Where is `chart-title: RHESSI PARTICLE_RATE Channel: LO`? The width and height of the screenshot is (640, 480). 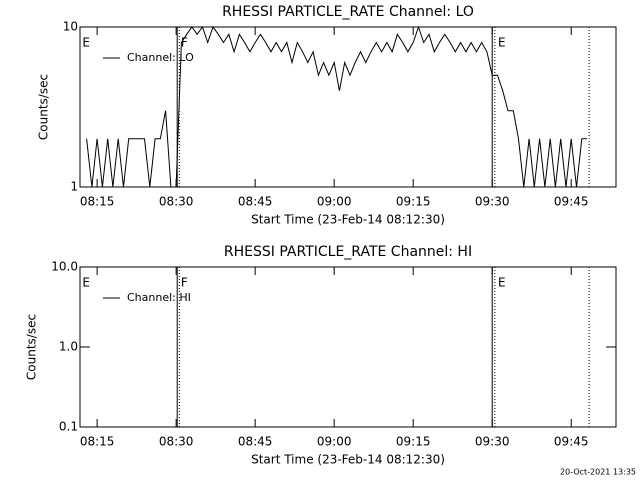
chart-title: RHESSI PARTICLE_RATE Channel: LO is located at coordinates (348, 12).